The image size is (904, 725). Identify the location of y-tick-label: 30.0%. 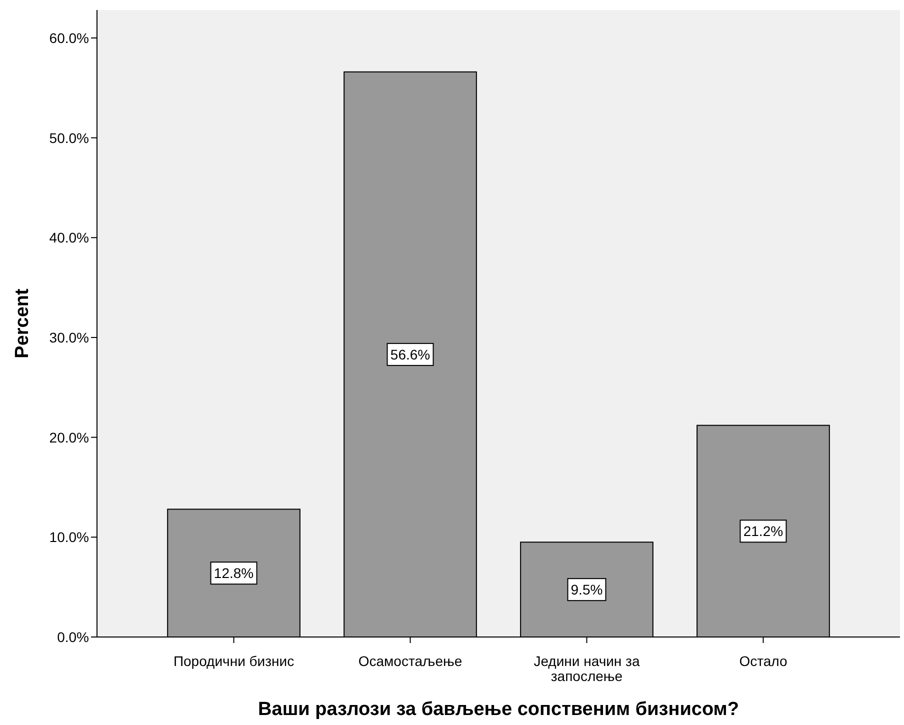
(69, 337).